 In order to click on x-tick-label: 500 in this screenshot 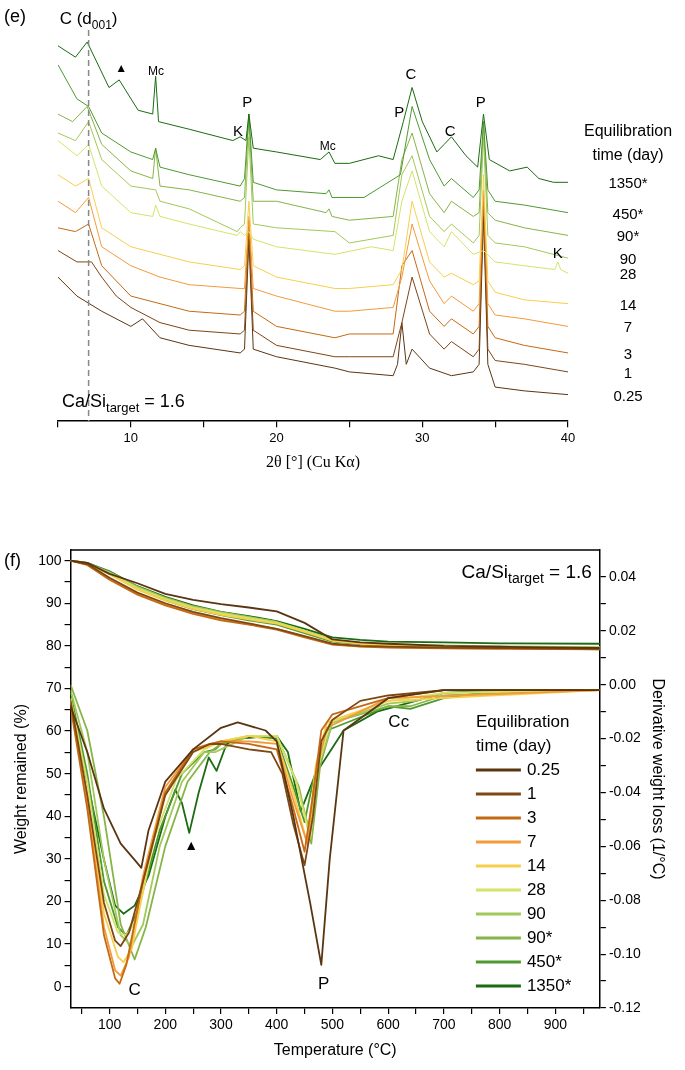, I will do `click(332, 1024)`.